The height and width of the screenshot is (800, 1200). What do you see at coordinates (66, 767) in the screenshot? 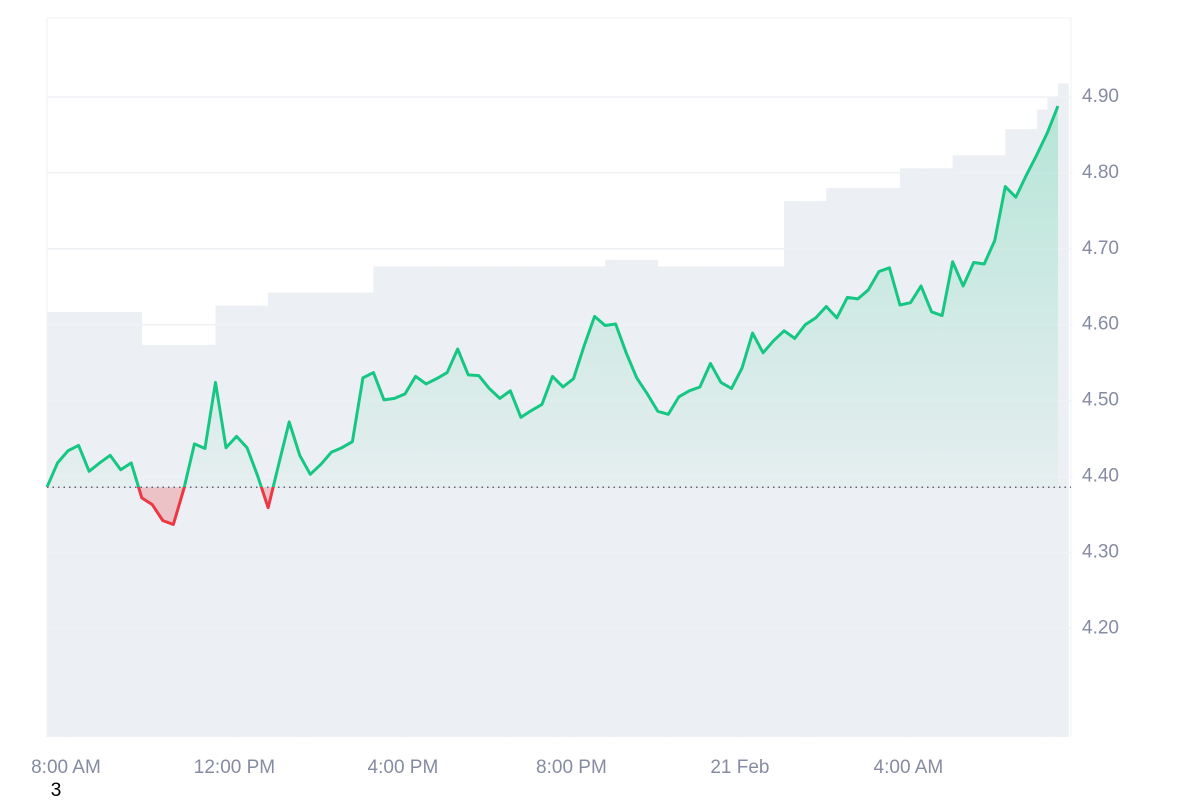
I see `x-tick-label: 8:00 AM` at bounding box center [66, 767].